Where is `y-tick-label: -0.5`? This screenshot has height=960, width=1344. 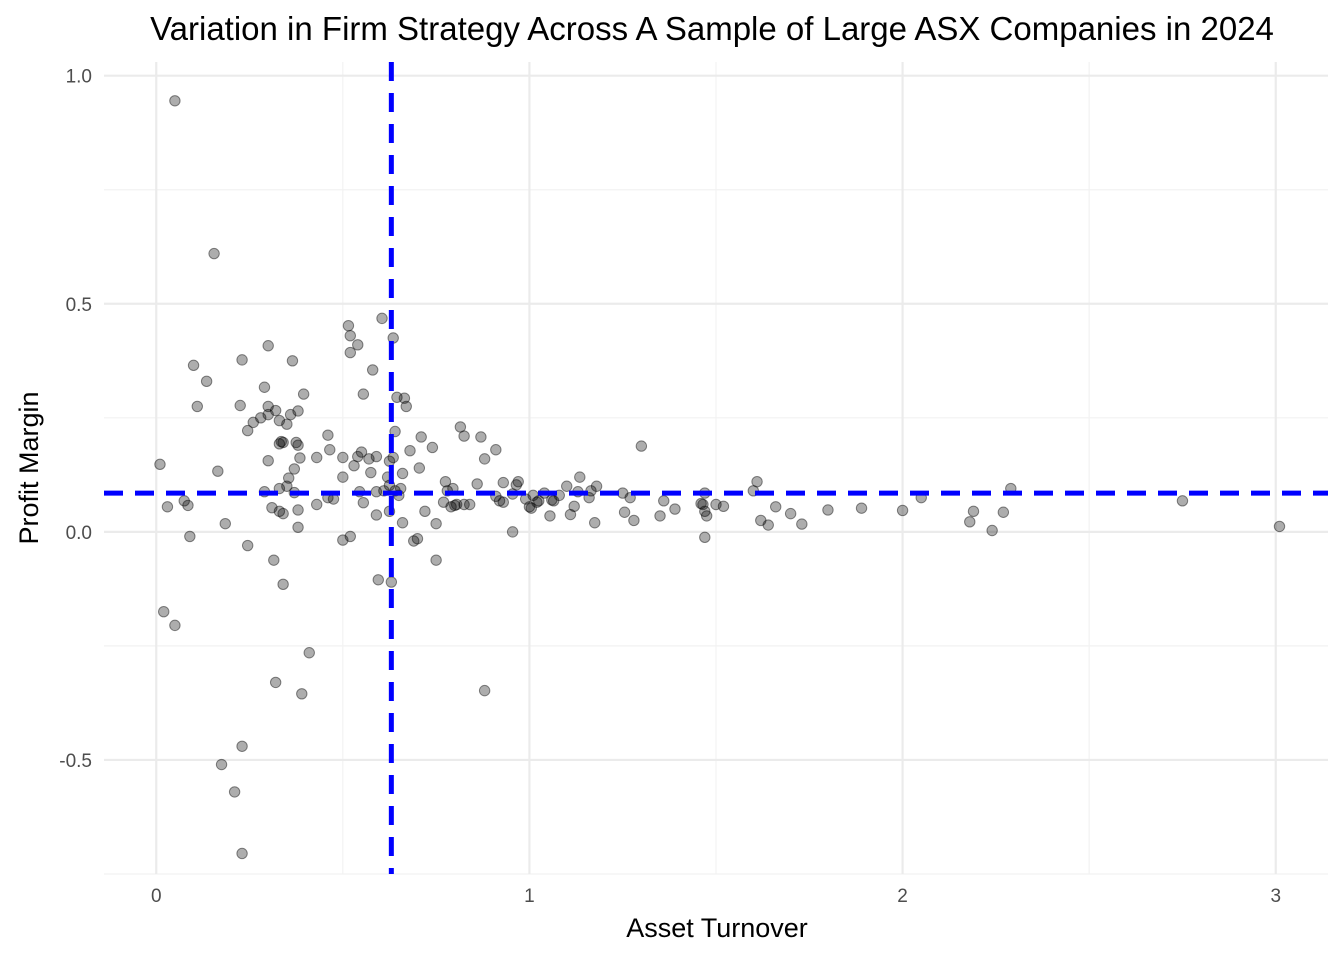
y-tick-label: -0.5 is located at coordinates (75, 761).